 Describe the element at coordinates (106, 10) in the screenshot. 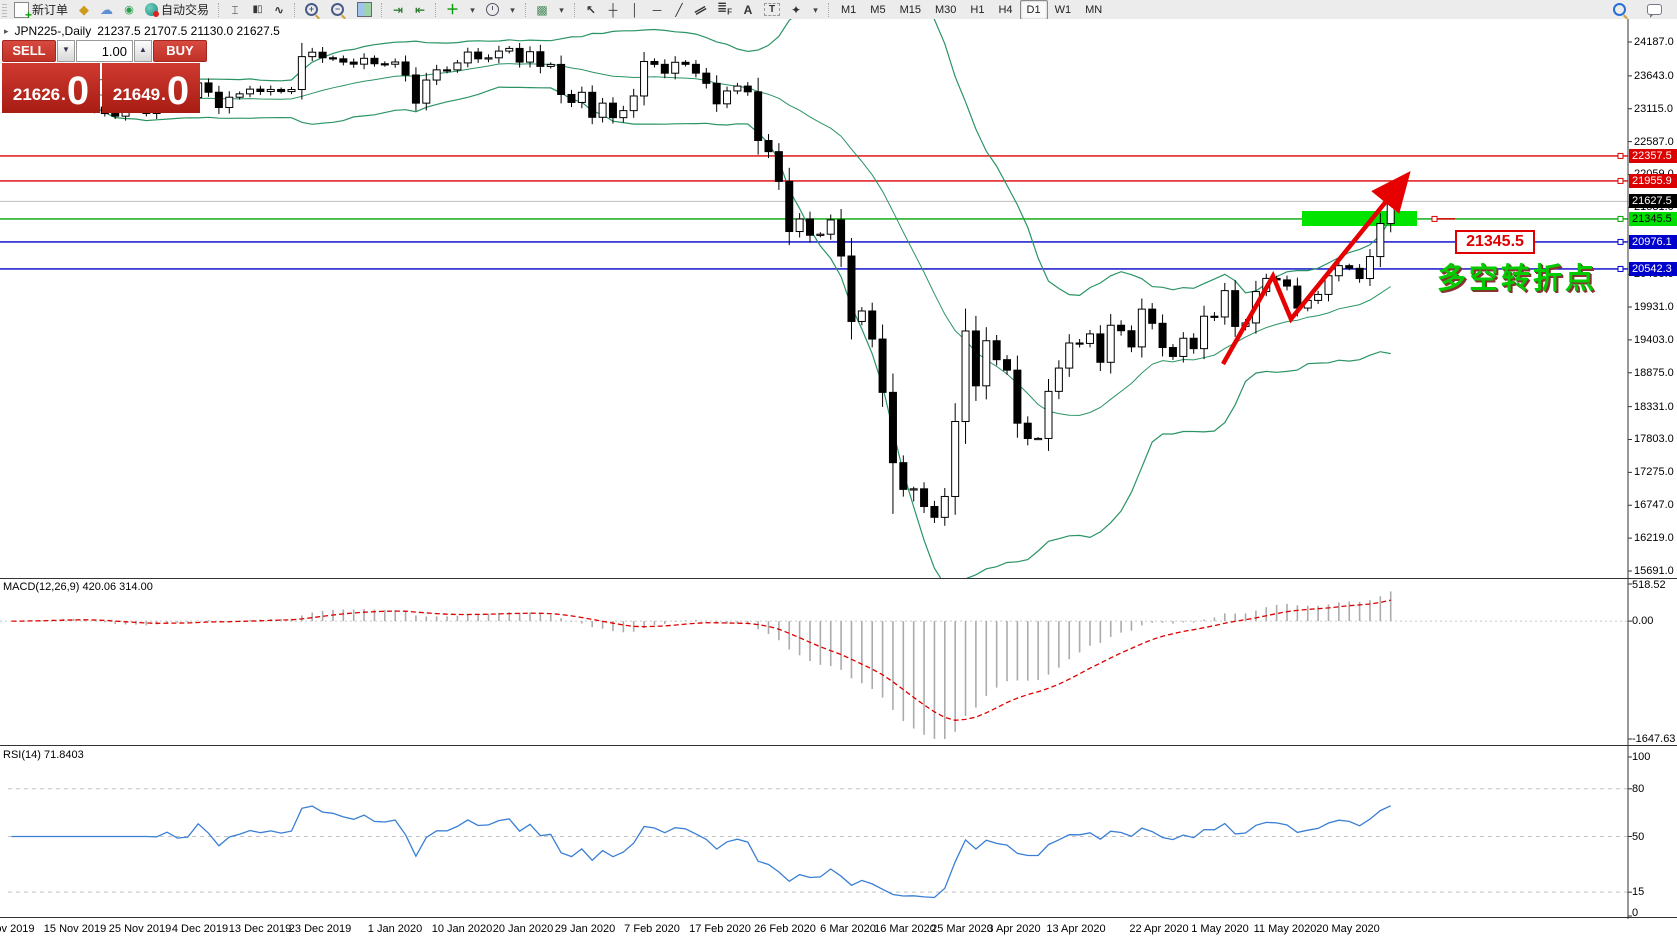

I see `community-icon-button: ☁` at that location.